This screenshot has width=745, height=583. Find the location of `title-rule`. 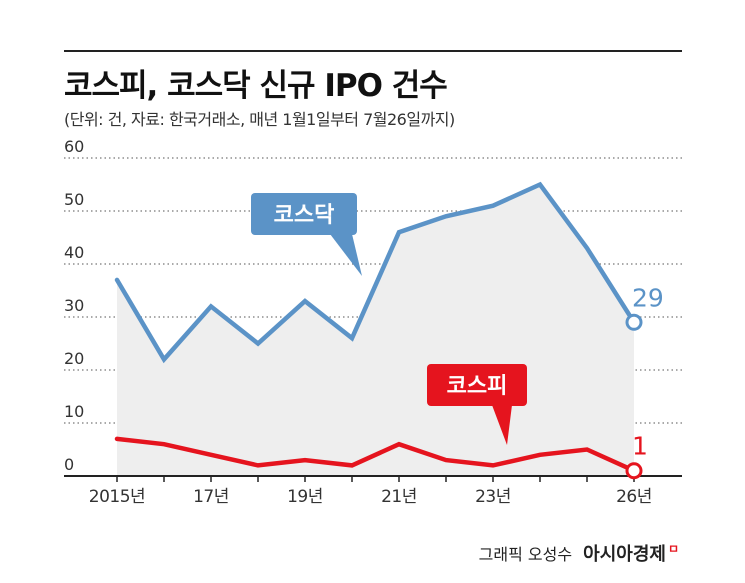

title-rule is located at coordinates (373, 51).